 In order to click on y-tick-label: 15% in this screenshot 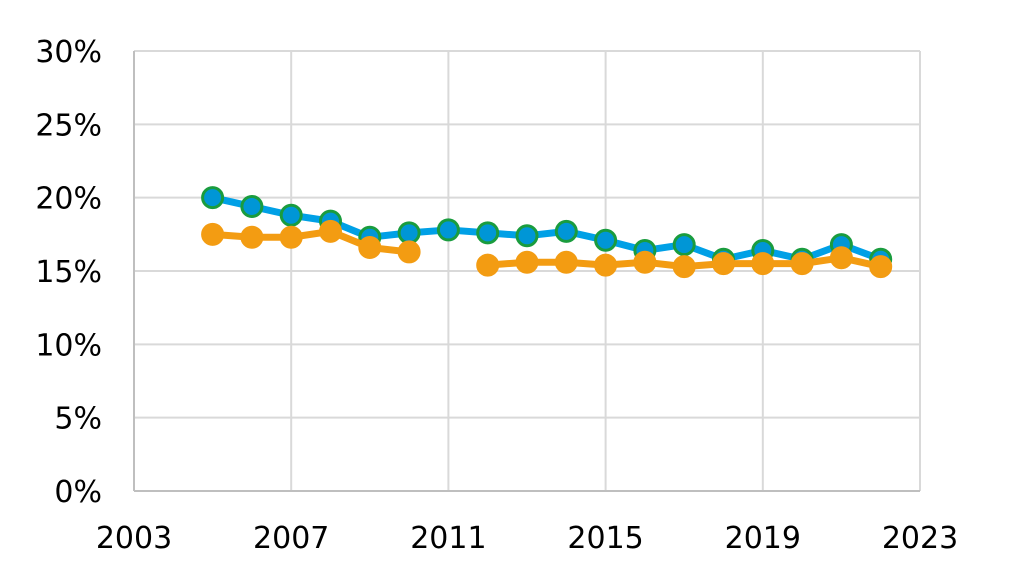, I will do `click(68, 272)`.